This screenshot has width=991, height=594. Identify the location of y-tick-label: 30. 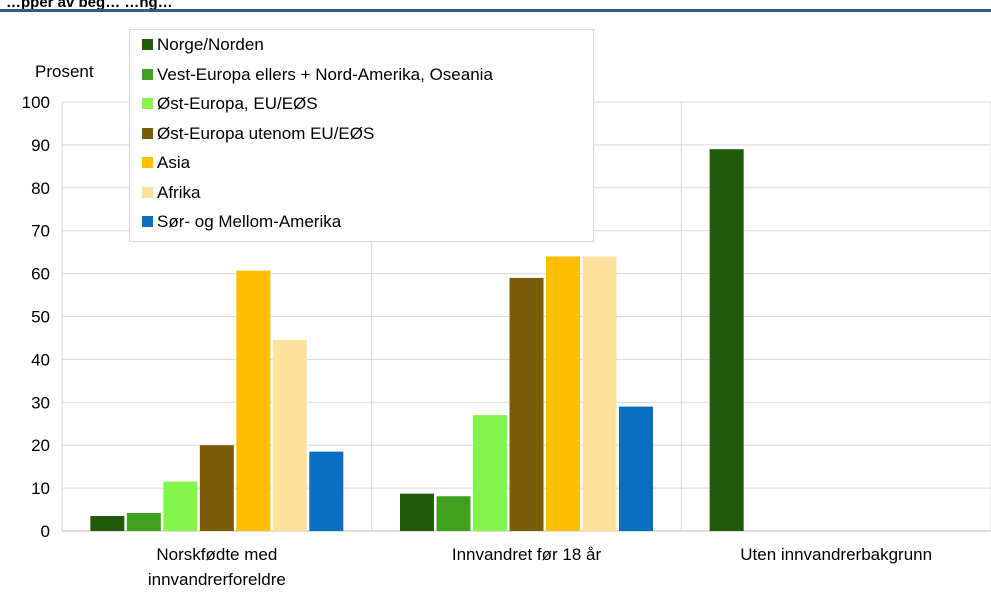
(40, 402).